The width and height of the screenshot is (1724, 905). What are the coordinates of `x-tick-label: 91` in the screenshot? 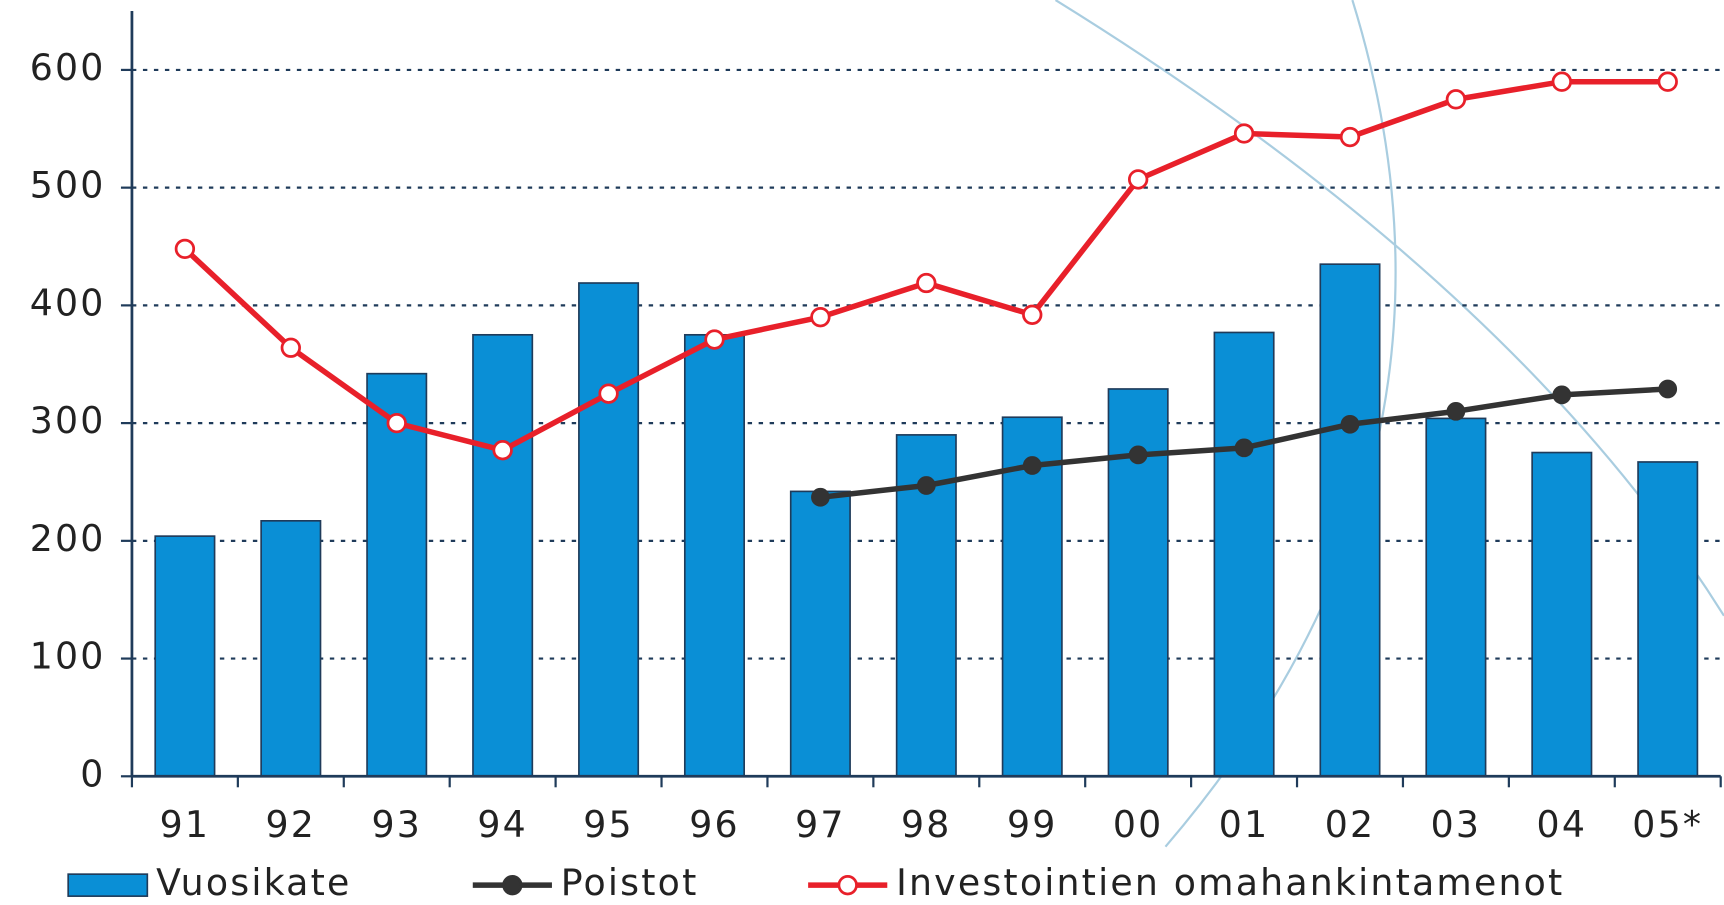 It's located at (185, 824).